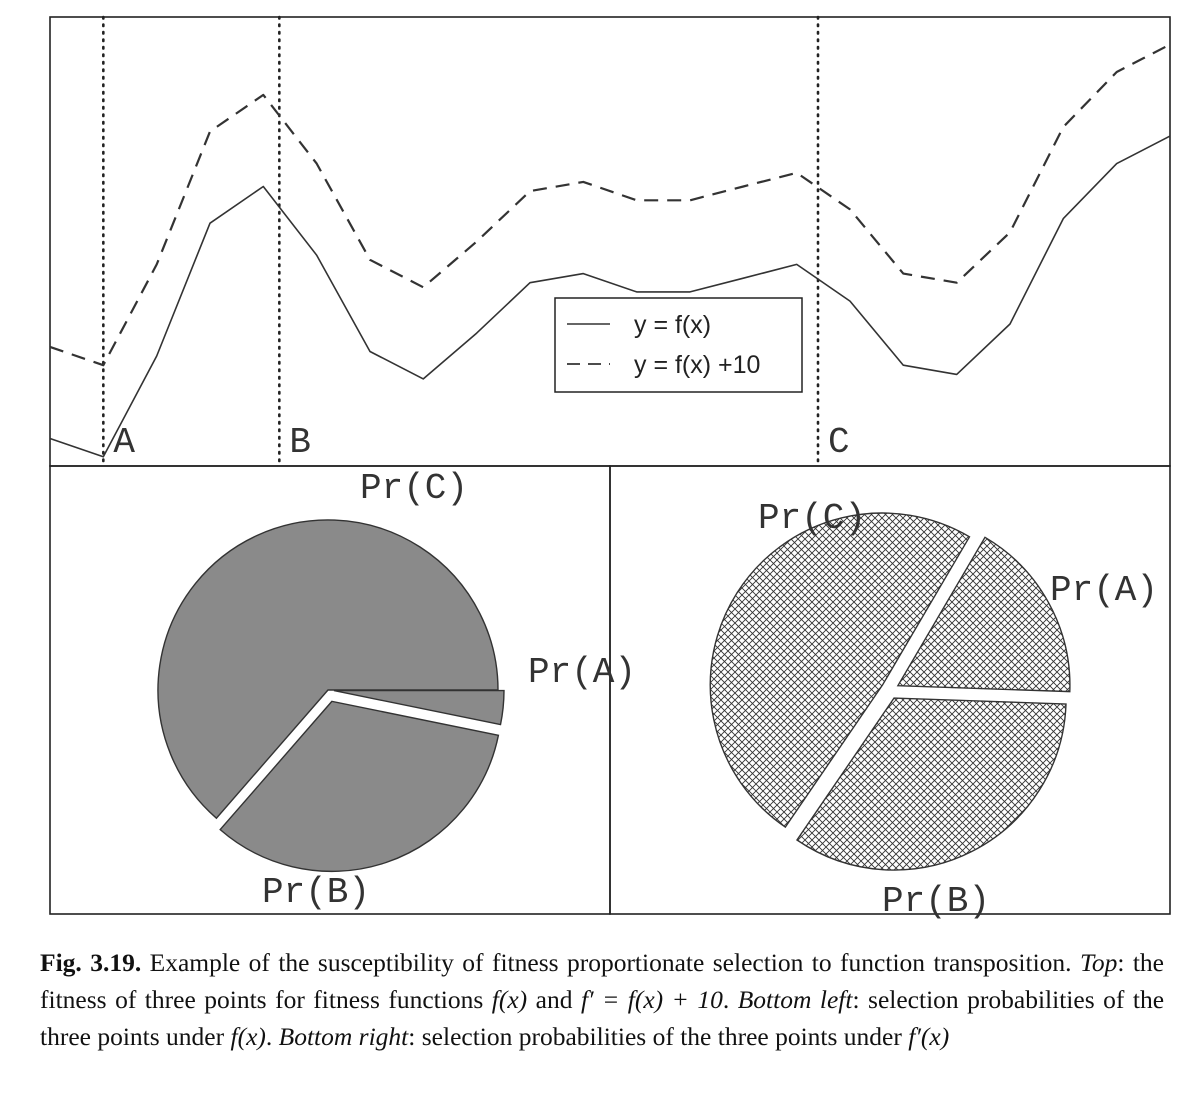 This screenshot has height=1111, width=1199. Describe the element at coordinates (839, 442) in the screenshot. I see `marker-label-c: C` at that location.